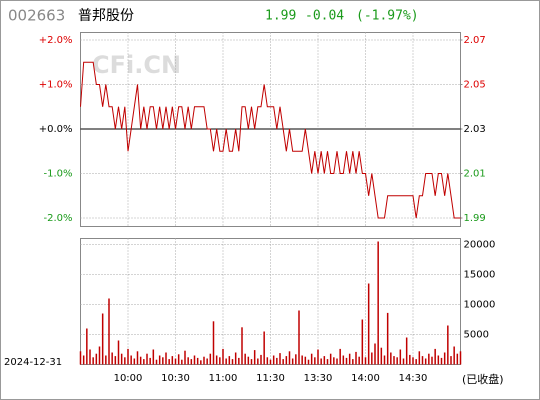  Describe the element at coordinates (223, 378) in the screenshot. I see `x-tick-label: 11:00` at that location.